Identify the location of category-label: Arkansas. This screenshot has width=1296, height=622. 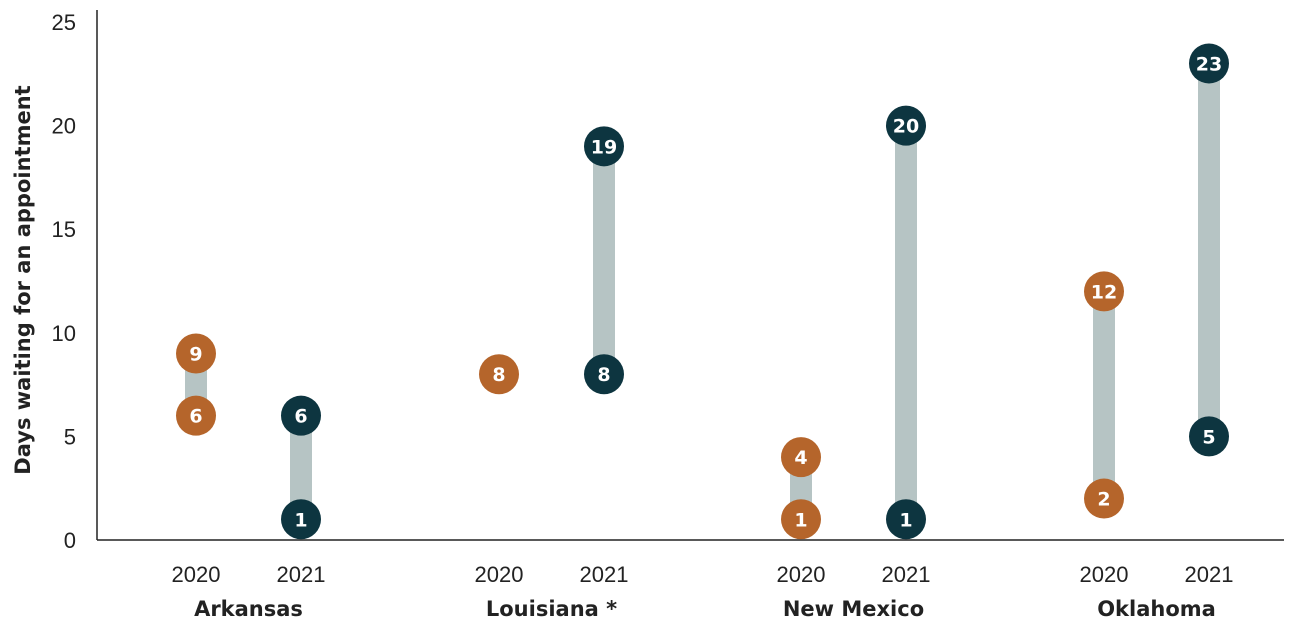
(248, 609).